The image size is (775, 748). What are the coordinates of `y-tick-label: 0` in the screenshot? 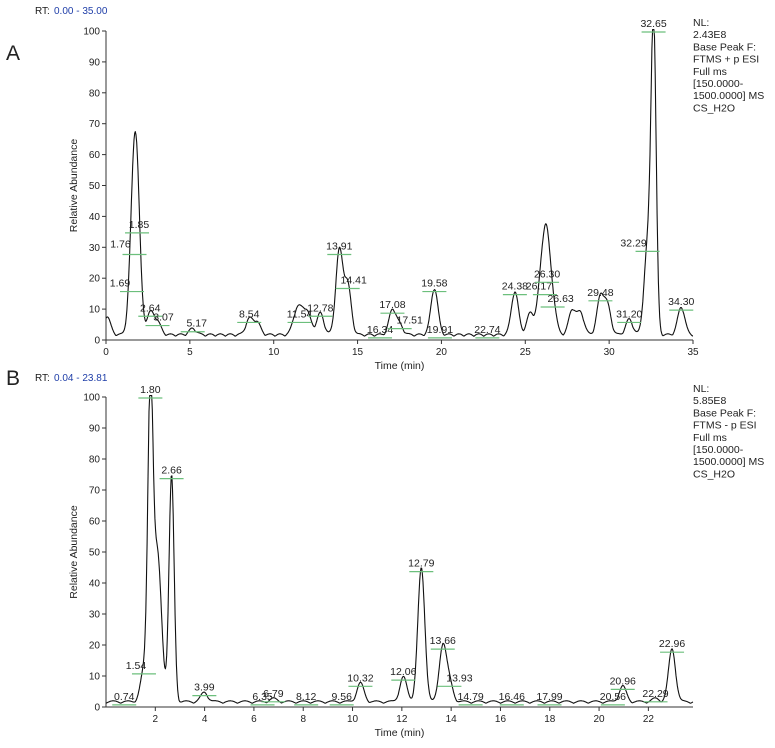 It's located at (97, 341).